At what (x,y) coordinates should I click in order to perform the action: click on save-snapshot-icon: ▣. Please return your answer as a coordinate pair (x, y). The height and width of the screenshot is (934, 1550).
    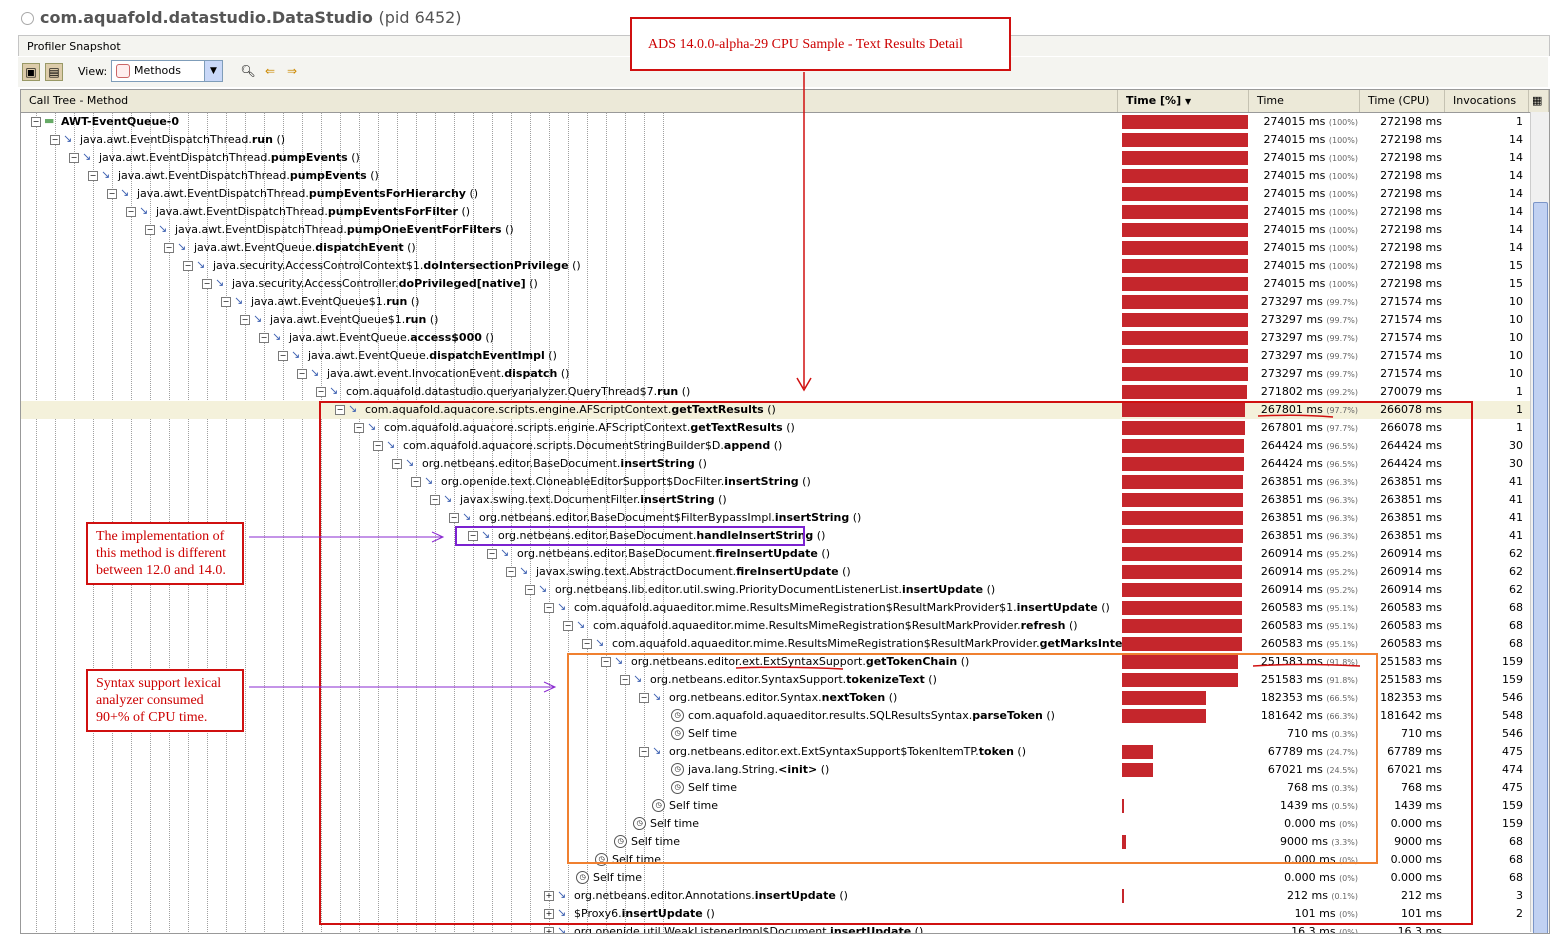
    Looking at the image, I should click on (31, 72).